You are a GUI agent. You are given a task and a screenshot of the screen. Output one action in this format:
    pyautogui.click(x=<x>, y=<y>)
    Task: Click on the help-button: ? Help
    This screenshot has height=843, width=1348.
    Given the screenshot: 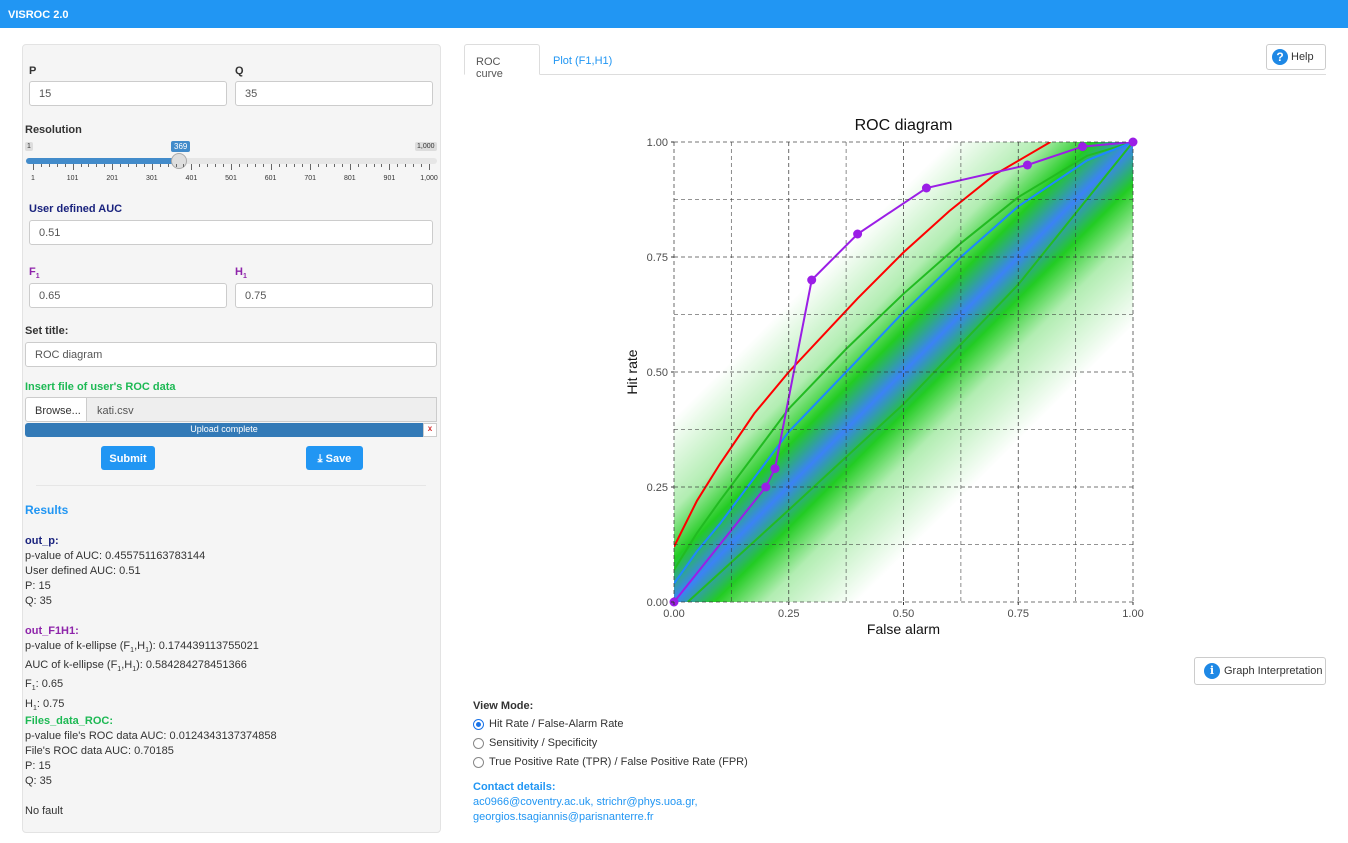 What is the action you would take?
    pyautogui.click(x=1296, y=57)
    